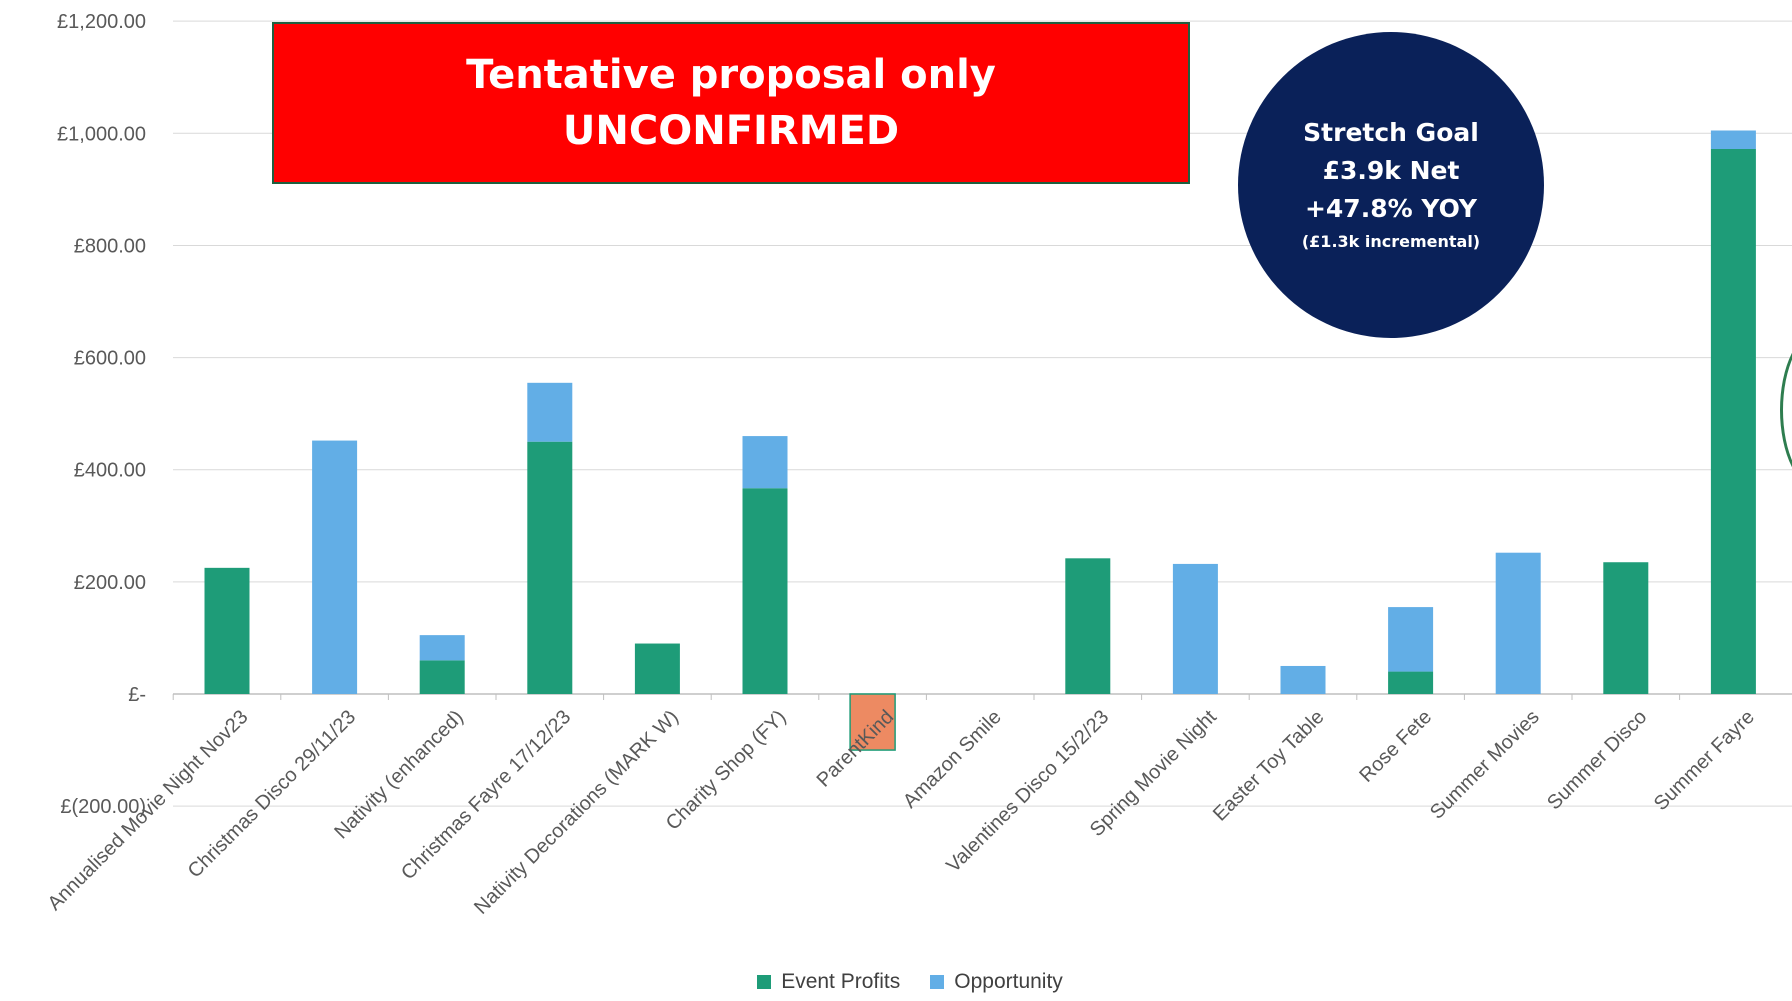 The image size is (1792, 1001). Describe the element at coordinates (903, 982) in the screenshot. I see `legend: Event Profits Opportunity` at that location.